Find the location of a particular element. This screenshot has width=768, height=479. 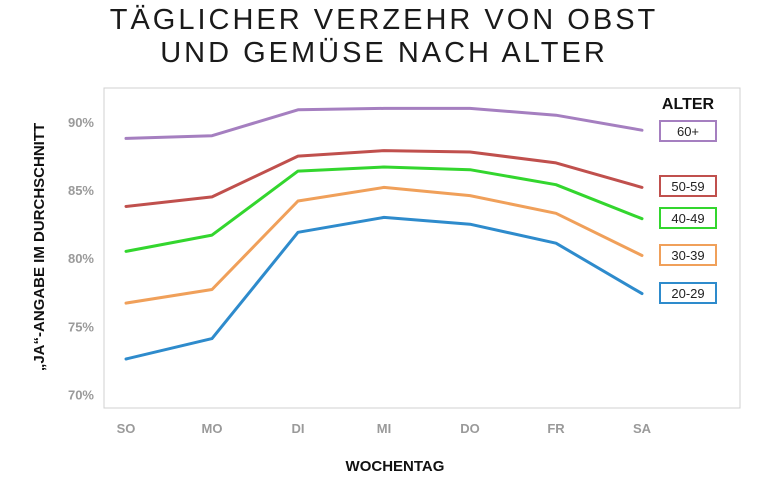

legend-label: 60+ is located at coordinates (688, 131).